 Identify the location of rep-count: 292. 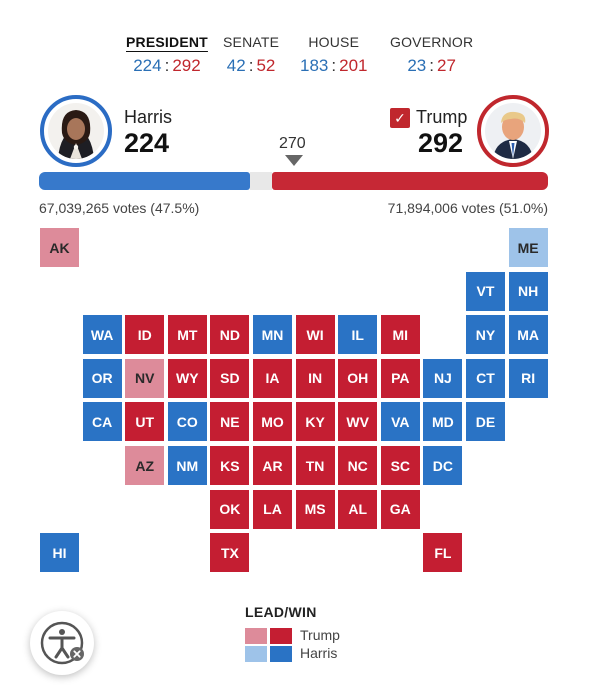
(186, 65).